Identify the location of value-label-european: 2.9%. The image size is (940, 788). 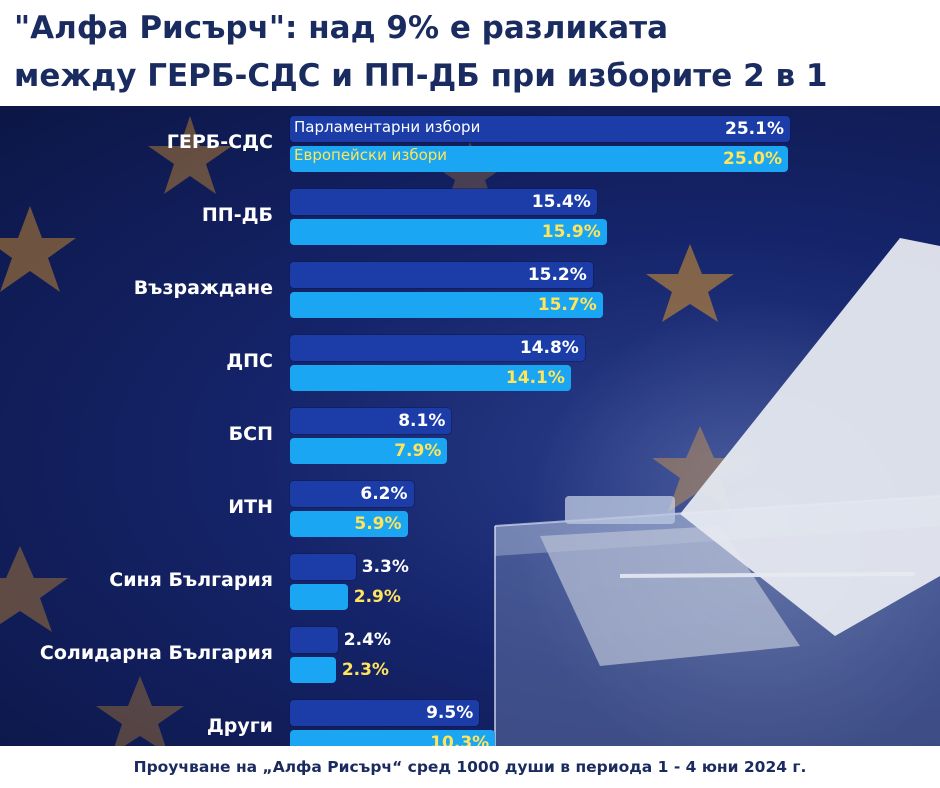
(377, 597).